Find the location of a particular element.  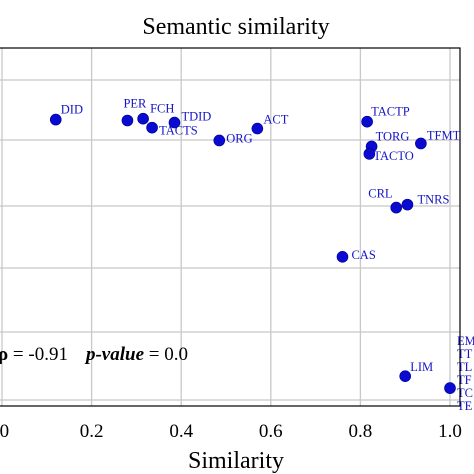

edge-label-tc: TC is located at coordinates (465, 393).